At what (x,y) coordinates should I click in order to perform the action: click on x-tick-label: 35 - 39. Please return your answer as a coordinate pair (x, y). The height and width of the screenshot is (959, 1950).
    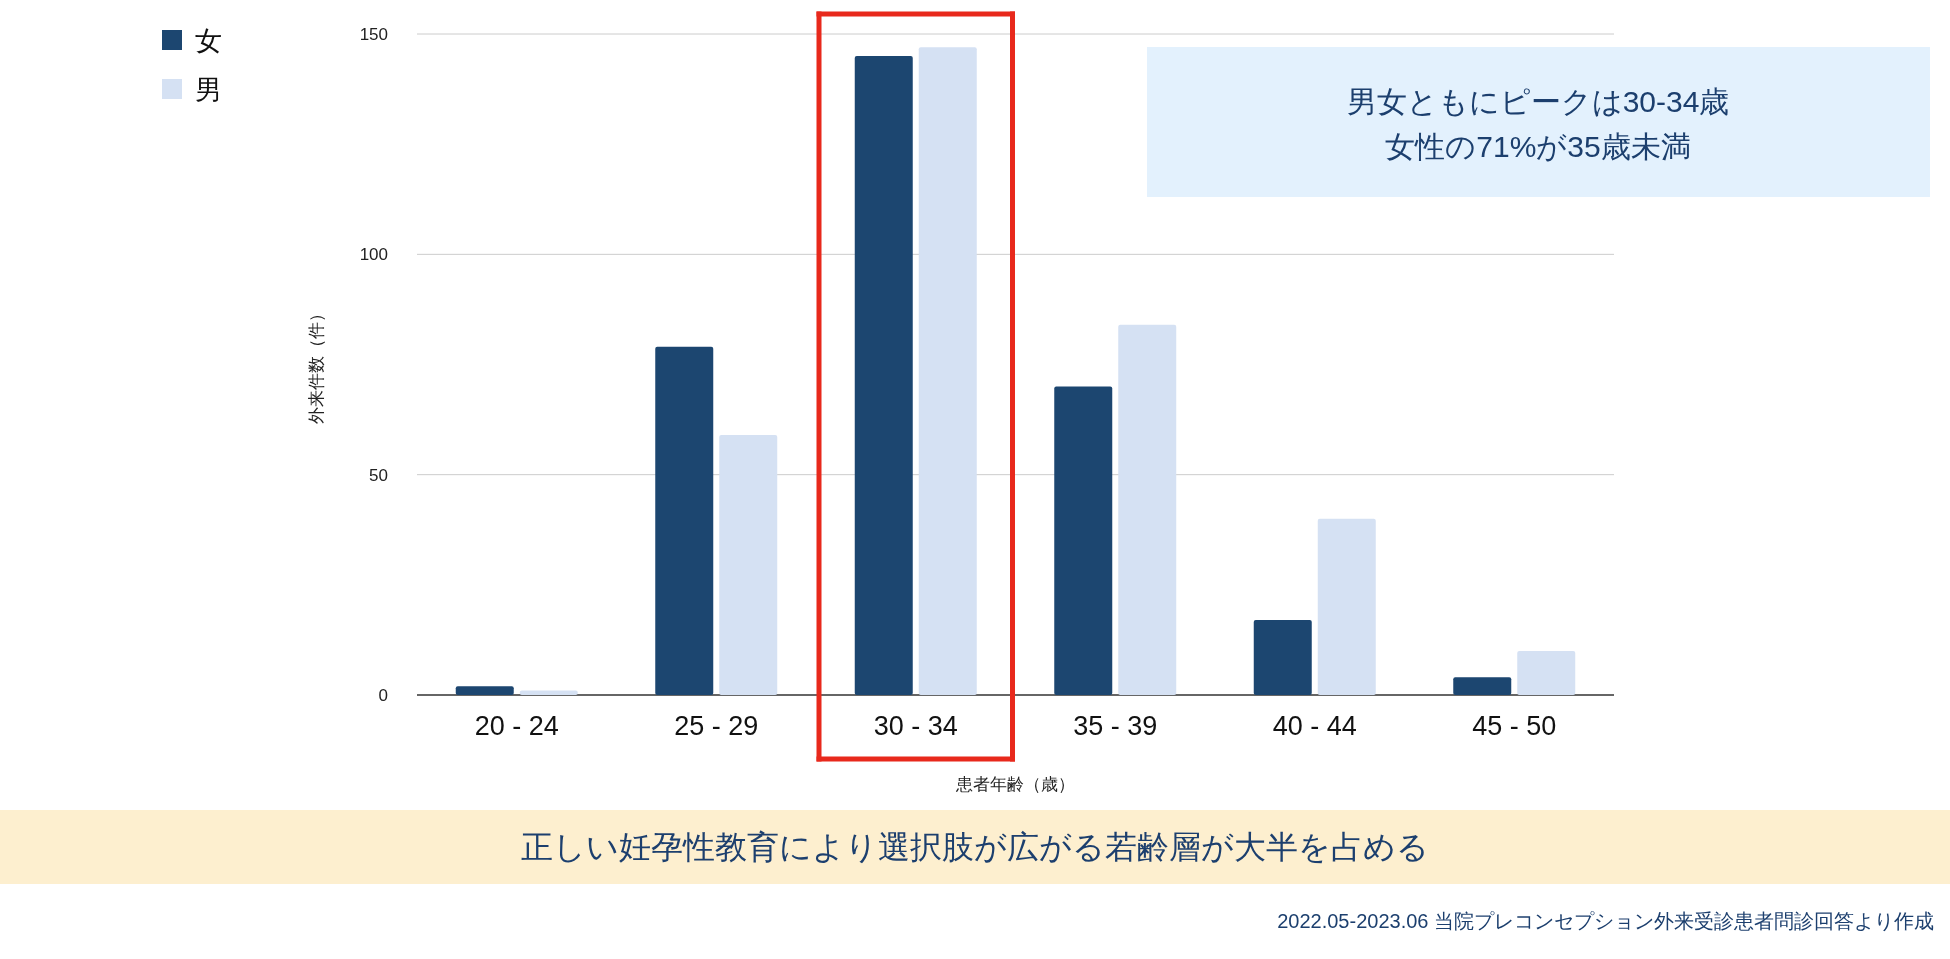
    Looking at the image, I should click on (1115, 726).